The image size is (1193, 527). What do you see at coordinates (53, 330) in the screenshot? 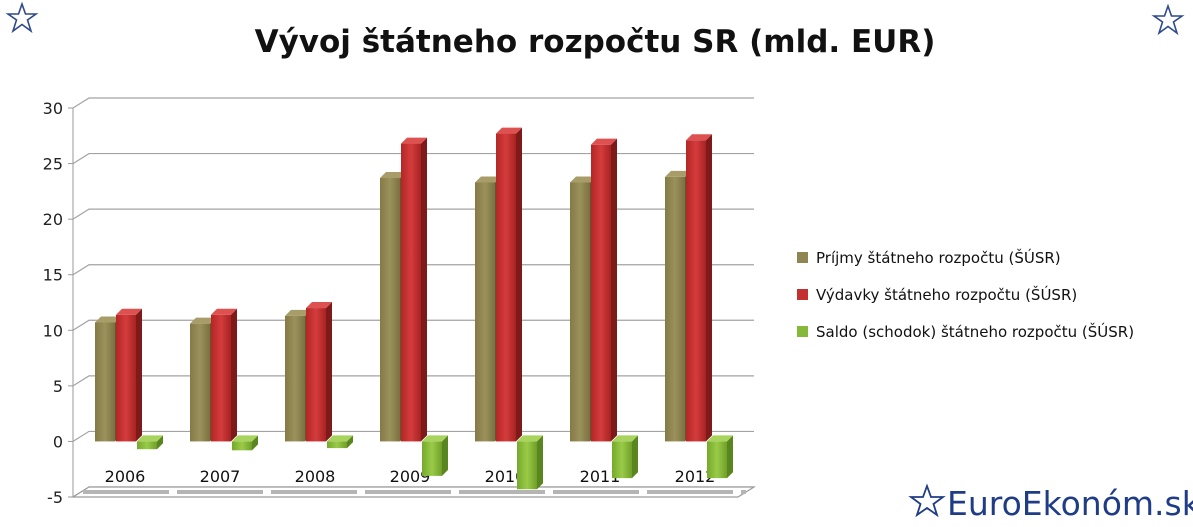
I see `y-tick-label: 10` at bounding box center [53, 330].